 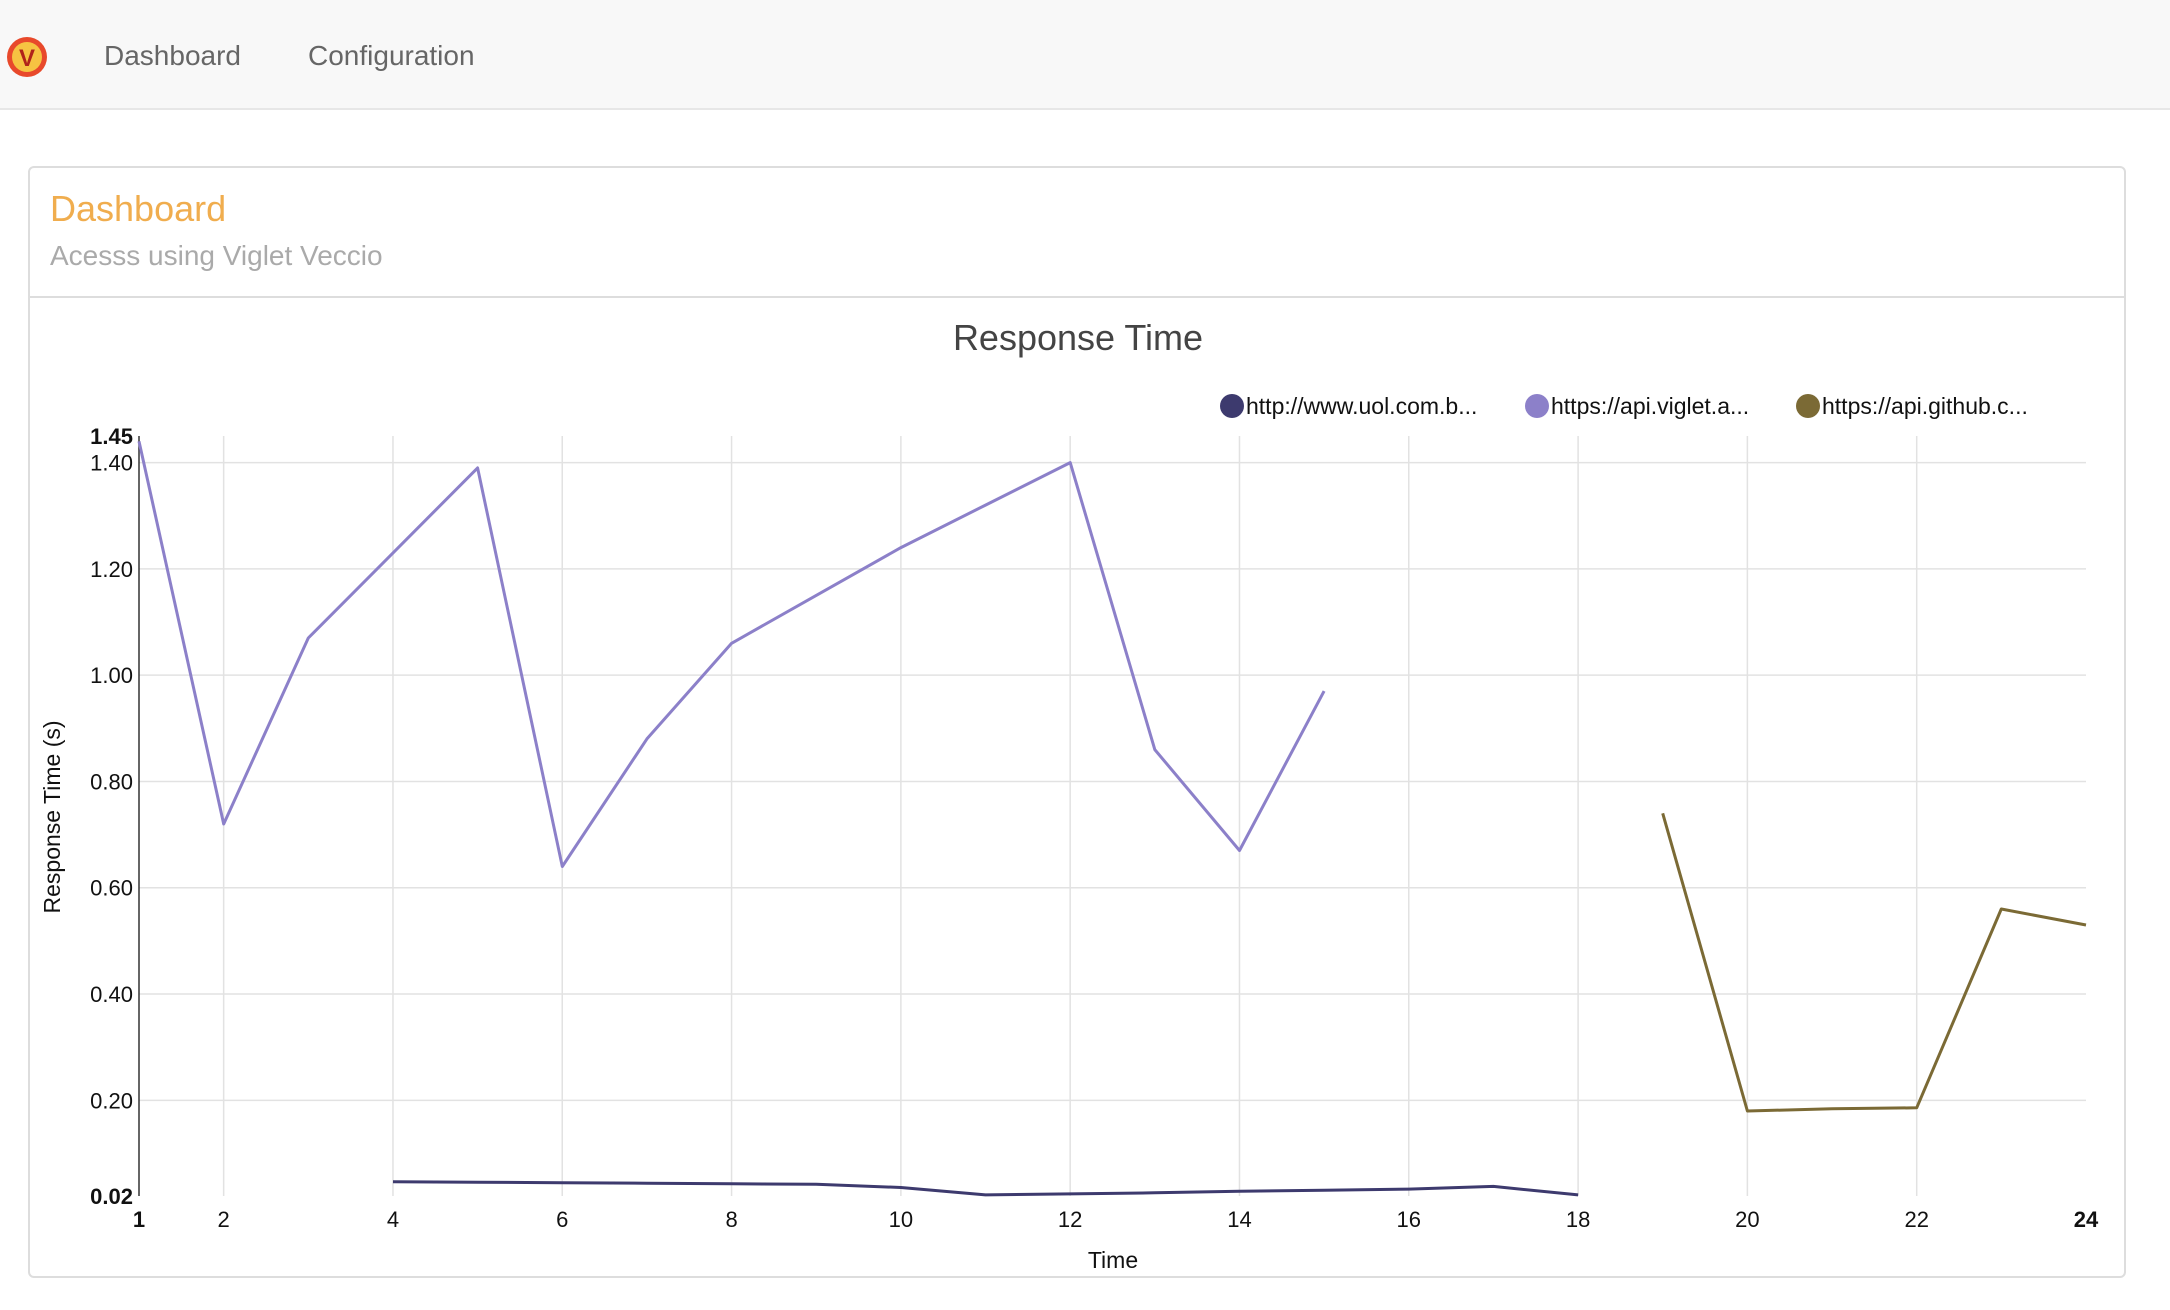 What do you see at coordinates (111, 675) in the screenshot?
I see `y-tick-label: 1.00` at bounding box center [111, 675].